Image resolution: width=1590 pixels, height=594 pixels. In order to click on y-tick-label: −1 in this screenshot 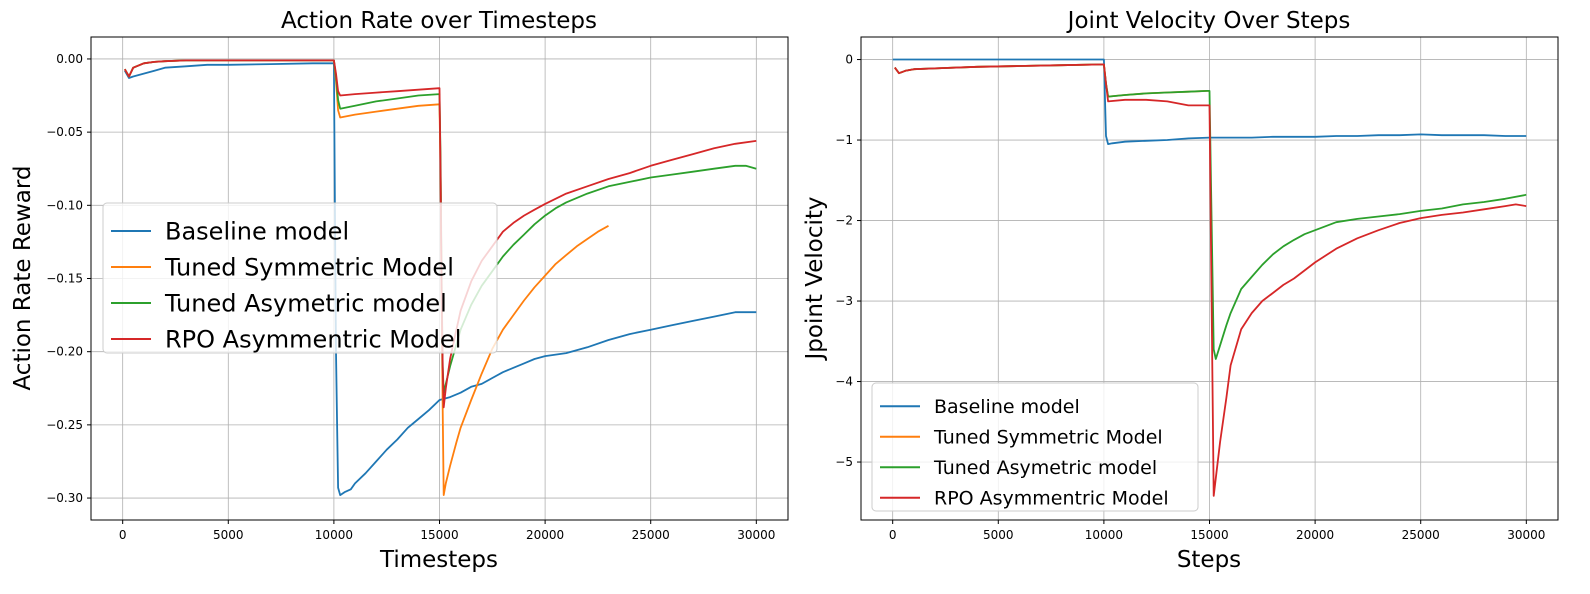, I will do `click(844, 140)`.